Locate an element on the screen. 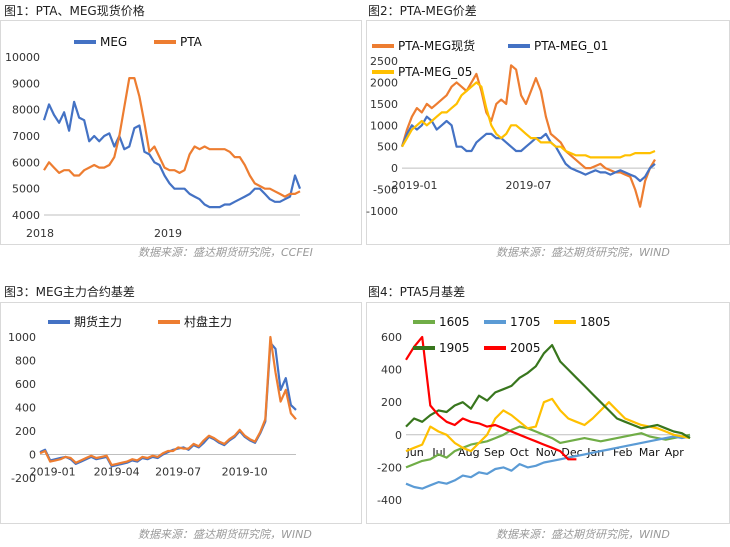  chart3-xtick-label: 2019-04 is located at coordinates (117, 472).